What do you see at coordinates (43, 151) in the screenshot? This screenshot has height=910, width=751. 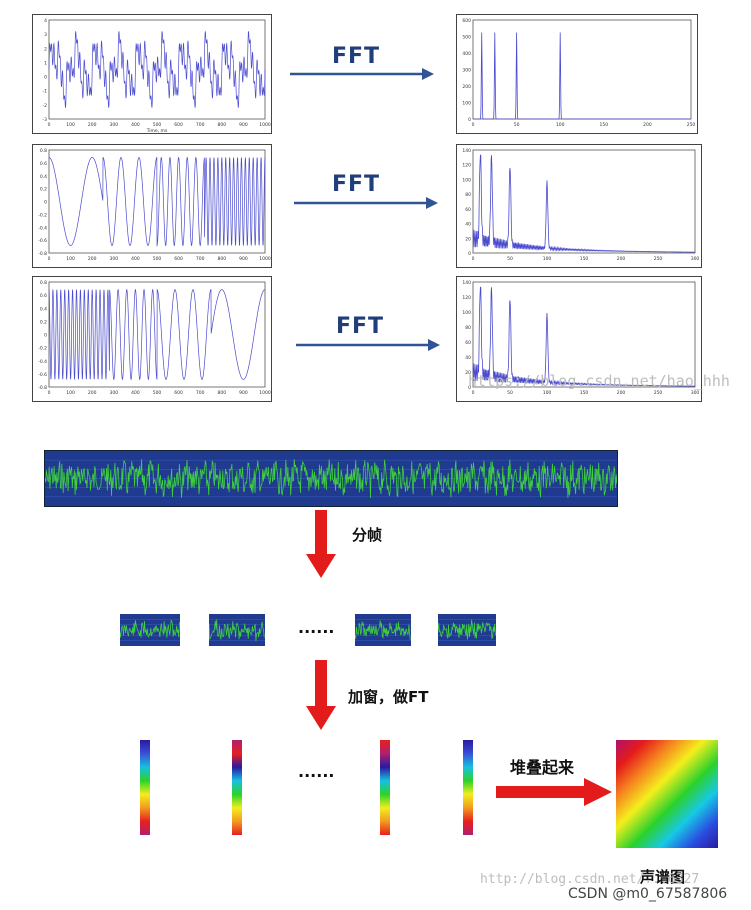 I see `time-plot-2-ytick: 0.8` at bounding box center [43, 151].